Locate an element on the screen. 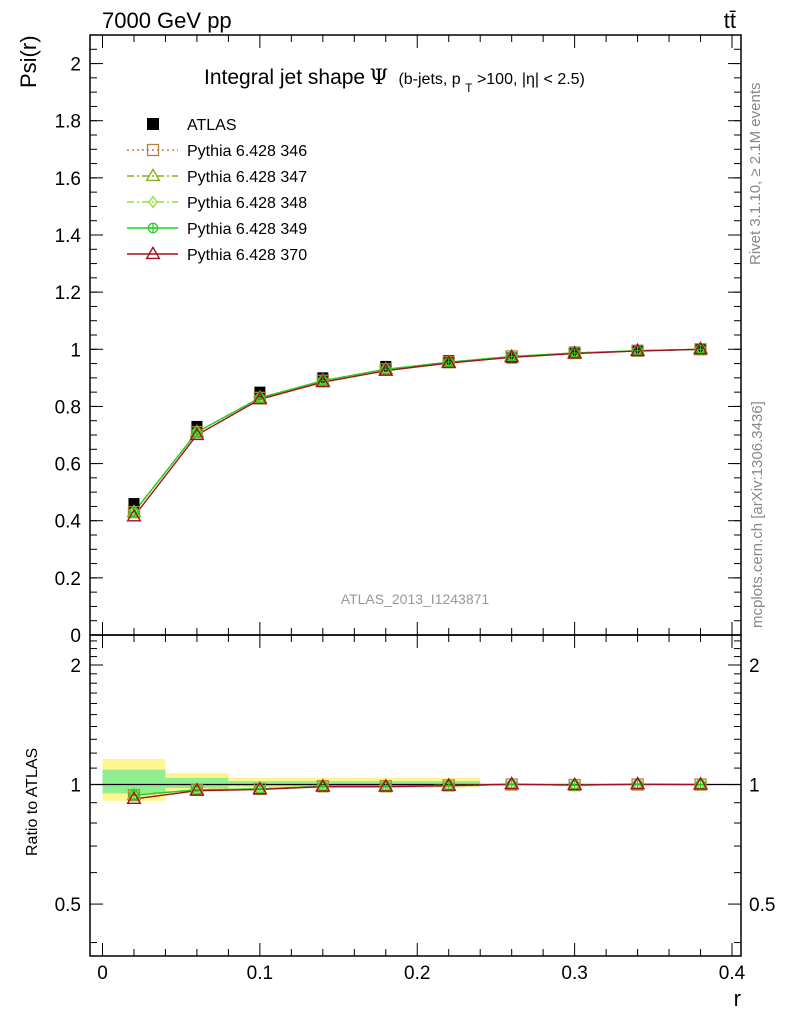  rivet-version-text: Rivet 3.1.10, ≥ 2.1M events is located at coordinates (755, 174).